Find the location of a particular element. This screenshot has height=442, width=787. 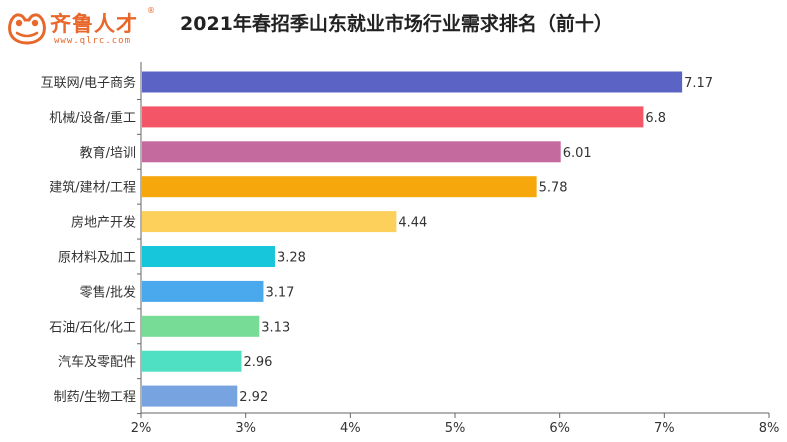

category-label: 制药/生物工程 is located at coordinates (95, 397).